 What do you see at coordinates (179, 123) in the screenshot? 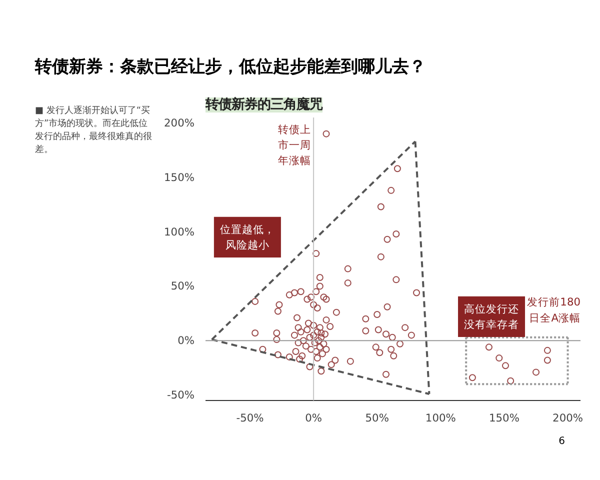
I see `y-tick-label: 200%` at bounding box center [179, 123].